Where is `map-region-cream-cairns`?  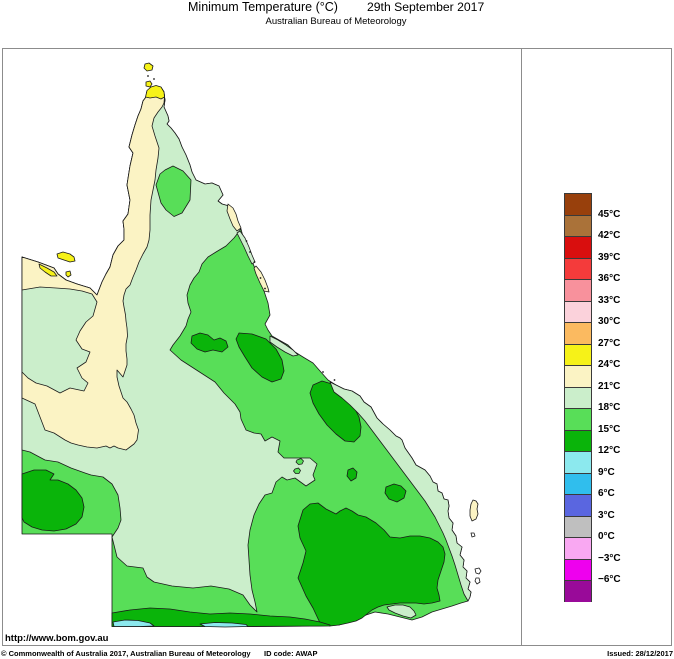
map-region-cream-cairns is located at coordinates (261, 279).